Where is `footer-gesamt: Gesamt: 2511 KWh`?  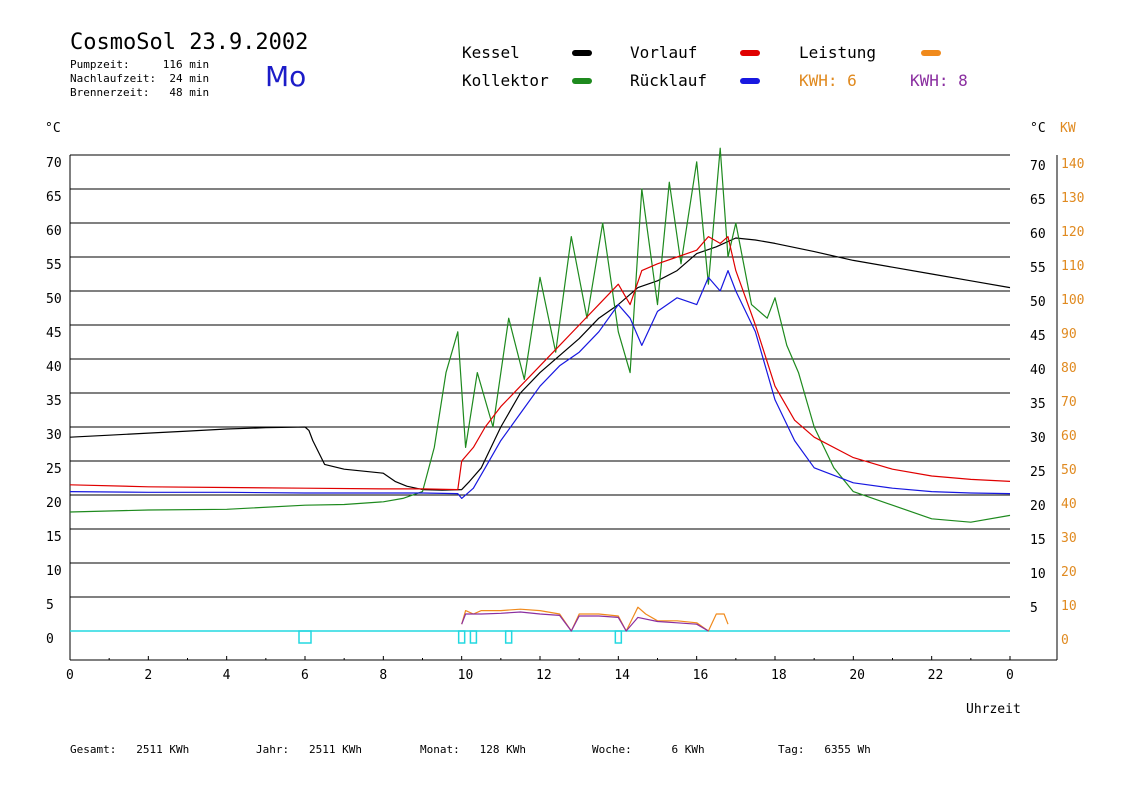 footer-gesamt: Gesamt: 2511 KWh is located at coordinates (130, 749).